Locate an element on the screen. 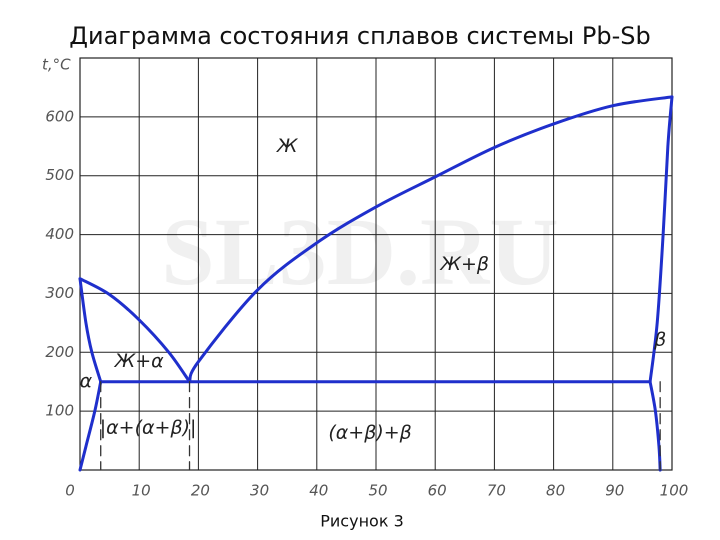 This screenshot has width=720, height=540. x-tick-label: 60 is located at coordinates (437, 491).